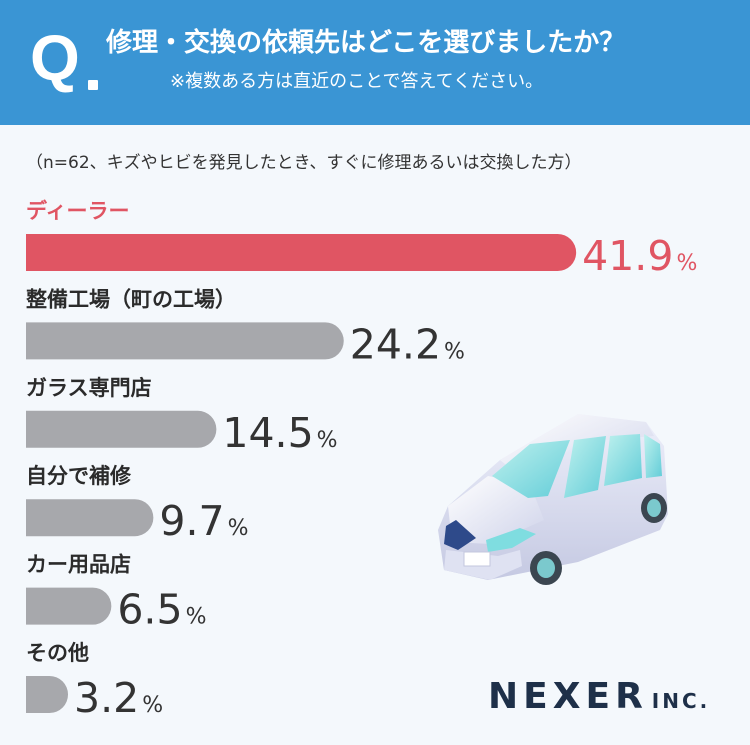 This screenshot has height=745, width=750. I want to click on value-label-2: 14.5%, so click(279, 433).